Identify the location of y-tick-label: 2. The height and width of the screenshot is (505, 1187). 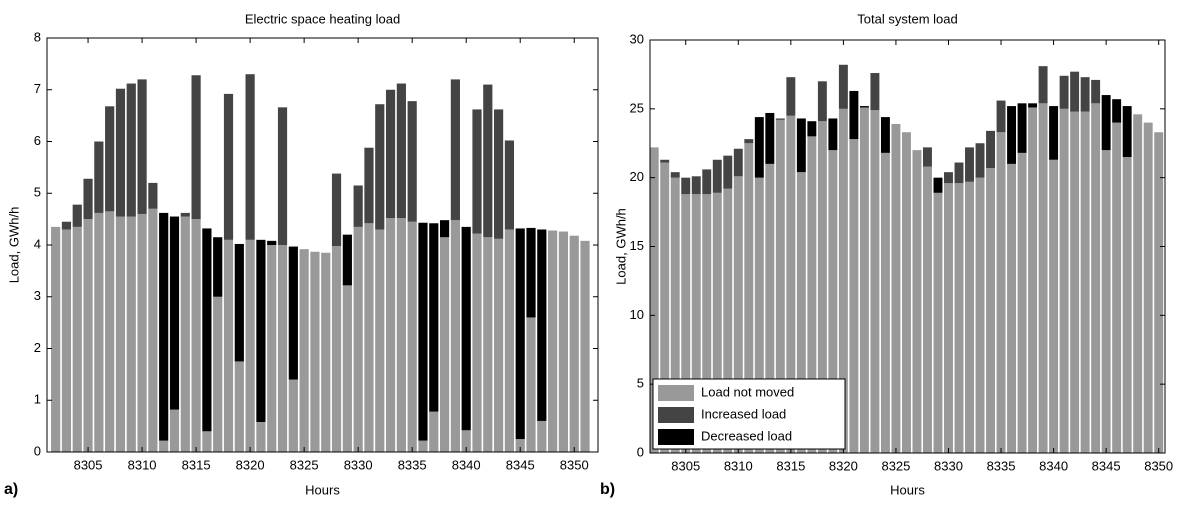
(37, 347).